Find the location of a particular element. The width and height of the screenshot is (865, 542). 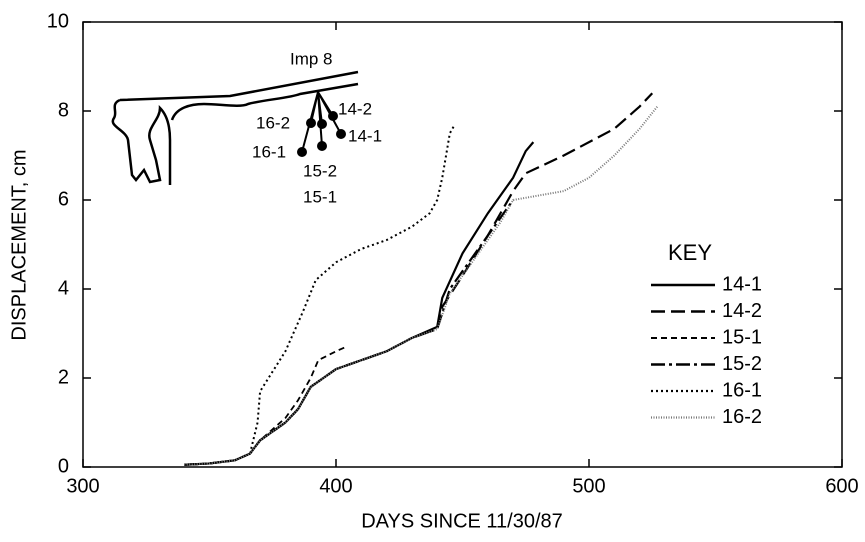

annotation: 16-1 is located at coordinates (269, 151).